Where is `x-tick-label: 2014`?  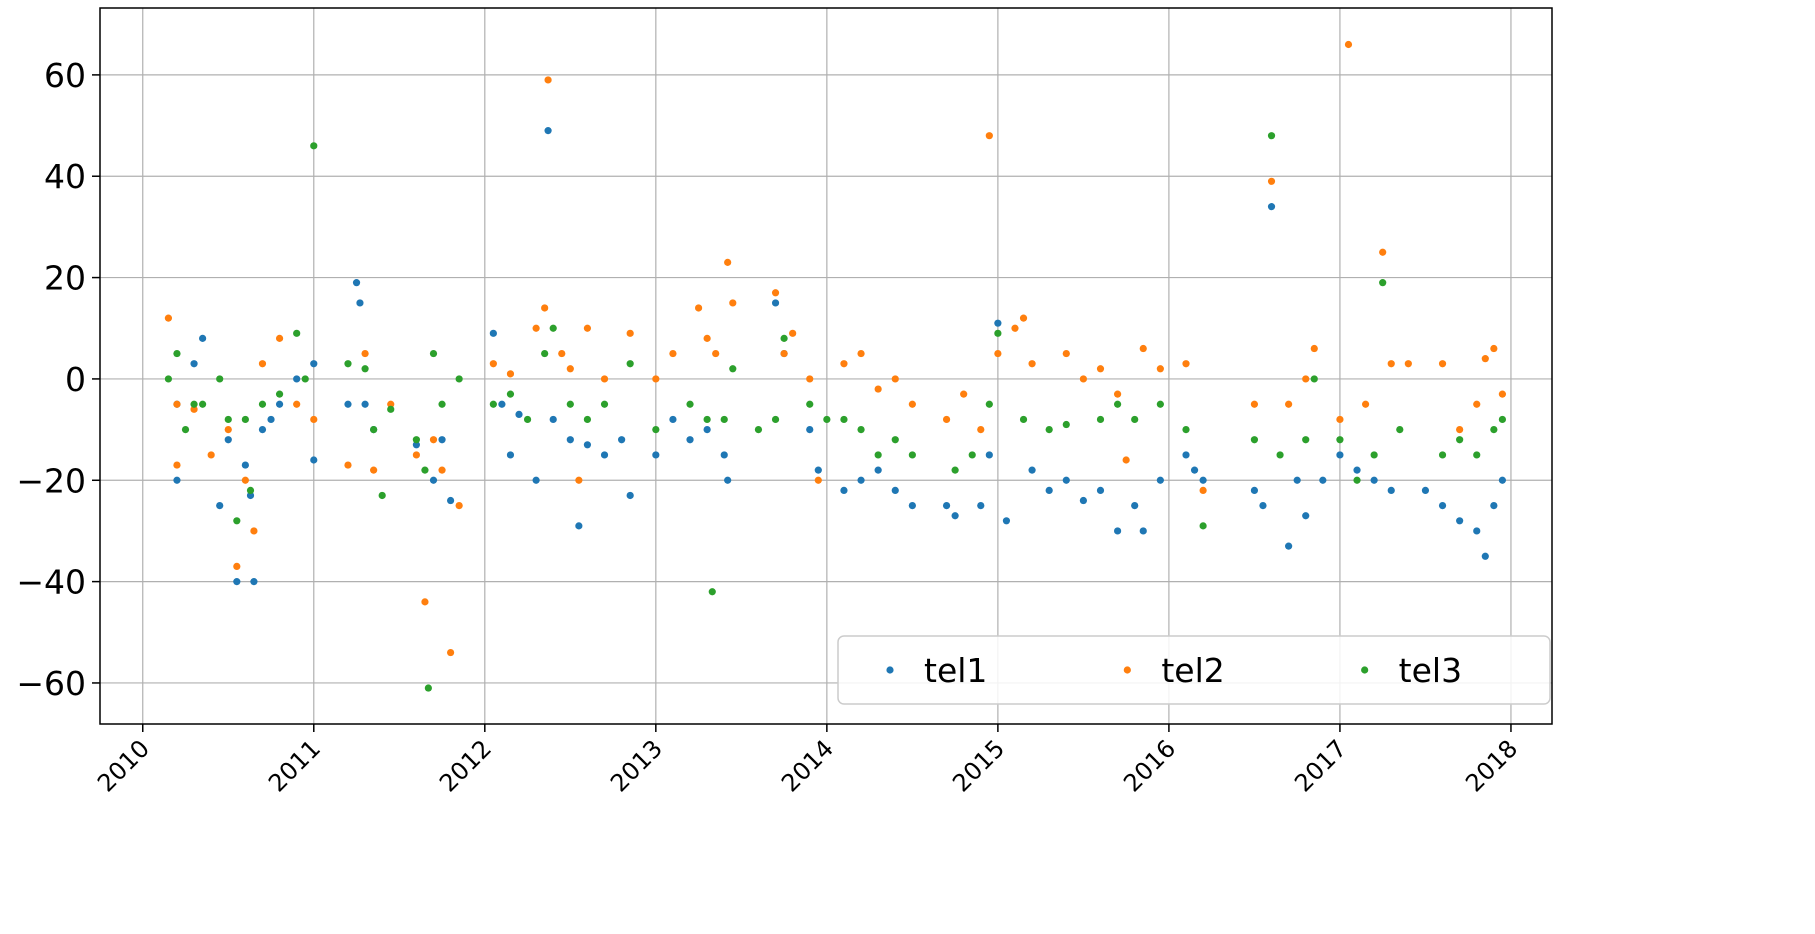
x-tick-label: 2014 is located at coordinates (807, 765).